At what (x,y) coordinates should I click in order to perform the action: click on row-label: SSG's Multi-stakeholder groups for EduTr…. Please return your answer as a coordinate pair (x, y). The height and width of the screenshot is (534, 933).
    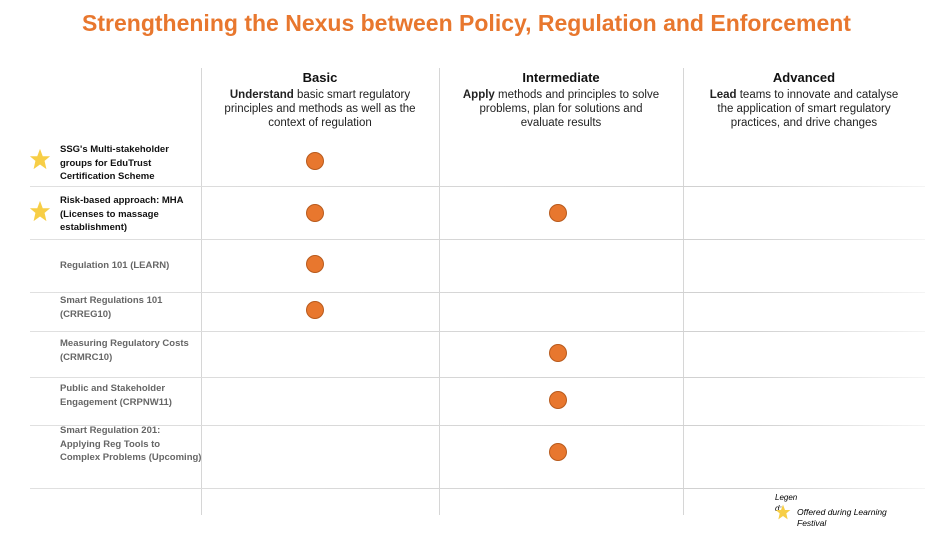
    Looking at the image, I should click on (114, 163).